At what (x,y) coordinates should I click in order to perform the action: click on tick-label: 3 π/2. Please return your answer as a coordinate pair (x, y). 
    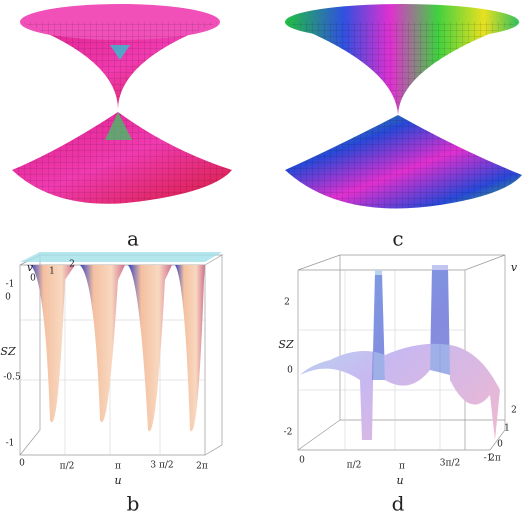
    Looking at the image, I should click on (161, 466).